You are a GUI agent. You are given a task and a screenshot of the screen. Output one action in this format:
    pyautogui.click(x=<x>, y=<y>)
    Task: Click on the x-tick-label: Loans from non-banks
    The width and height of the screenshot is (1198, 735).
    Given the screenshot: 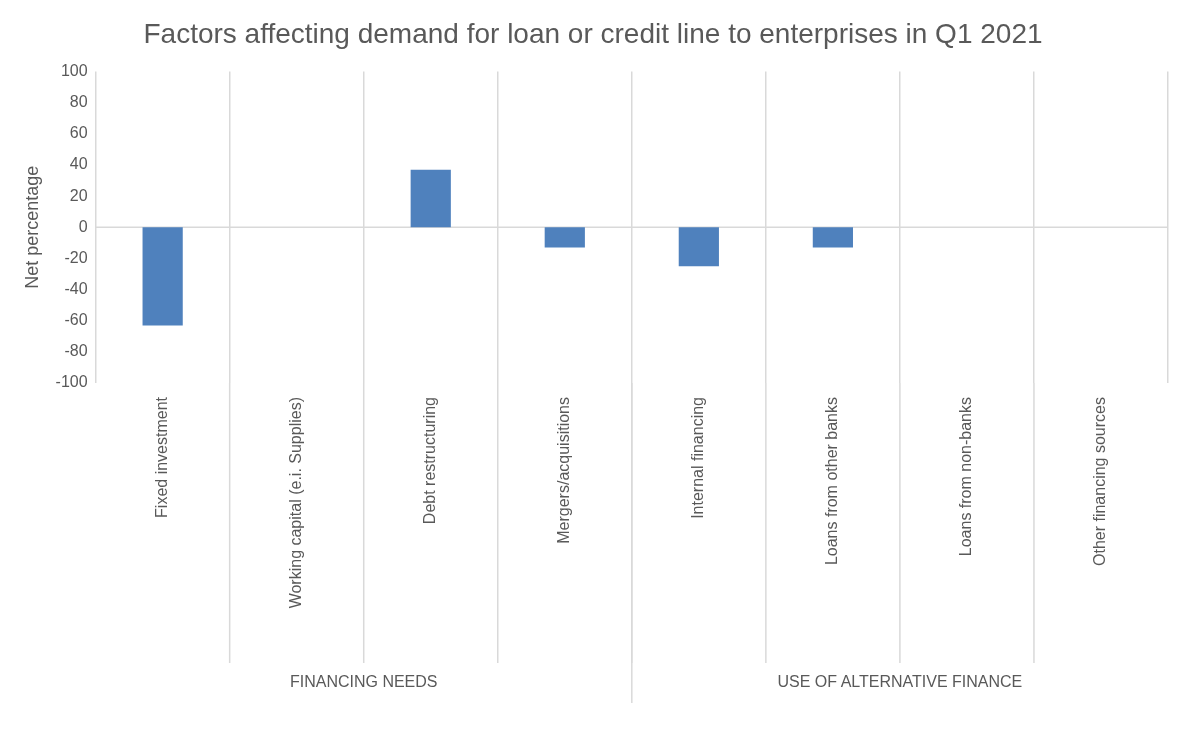 What is the action you would take?
    pyautogui.click(x=966, y=477)
    